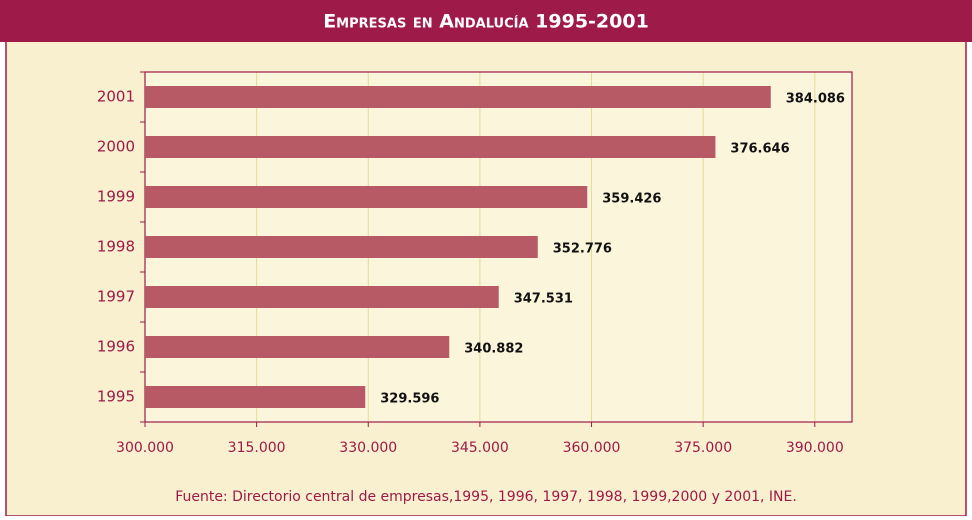 This screenshot has height=520, width=972. Describe the element at coordinates (759, 149) in the screenshot. I see `data-label: 376.646` at that location.